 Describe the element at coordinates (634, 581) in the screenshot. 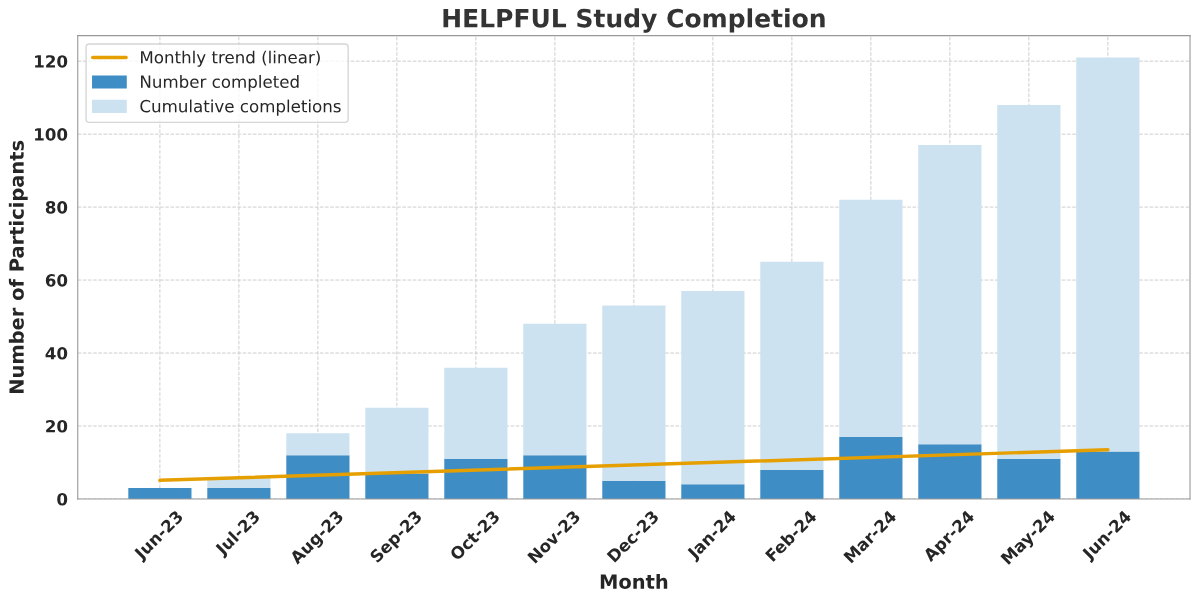

I see `x-axis-title: Month` at that location.